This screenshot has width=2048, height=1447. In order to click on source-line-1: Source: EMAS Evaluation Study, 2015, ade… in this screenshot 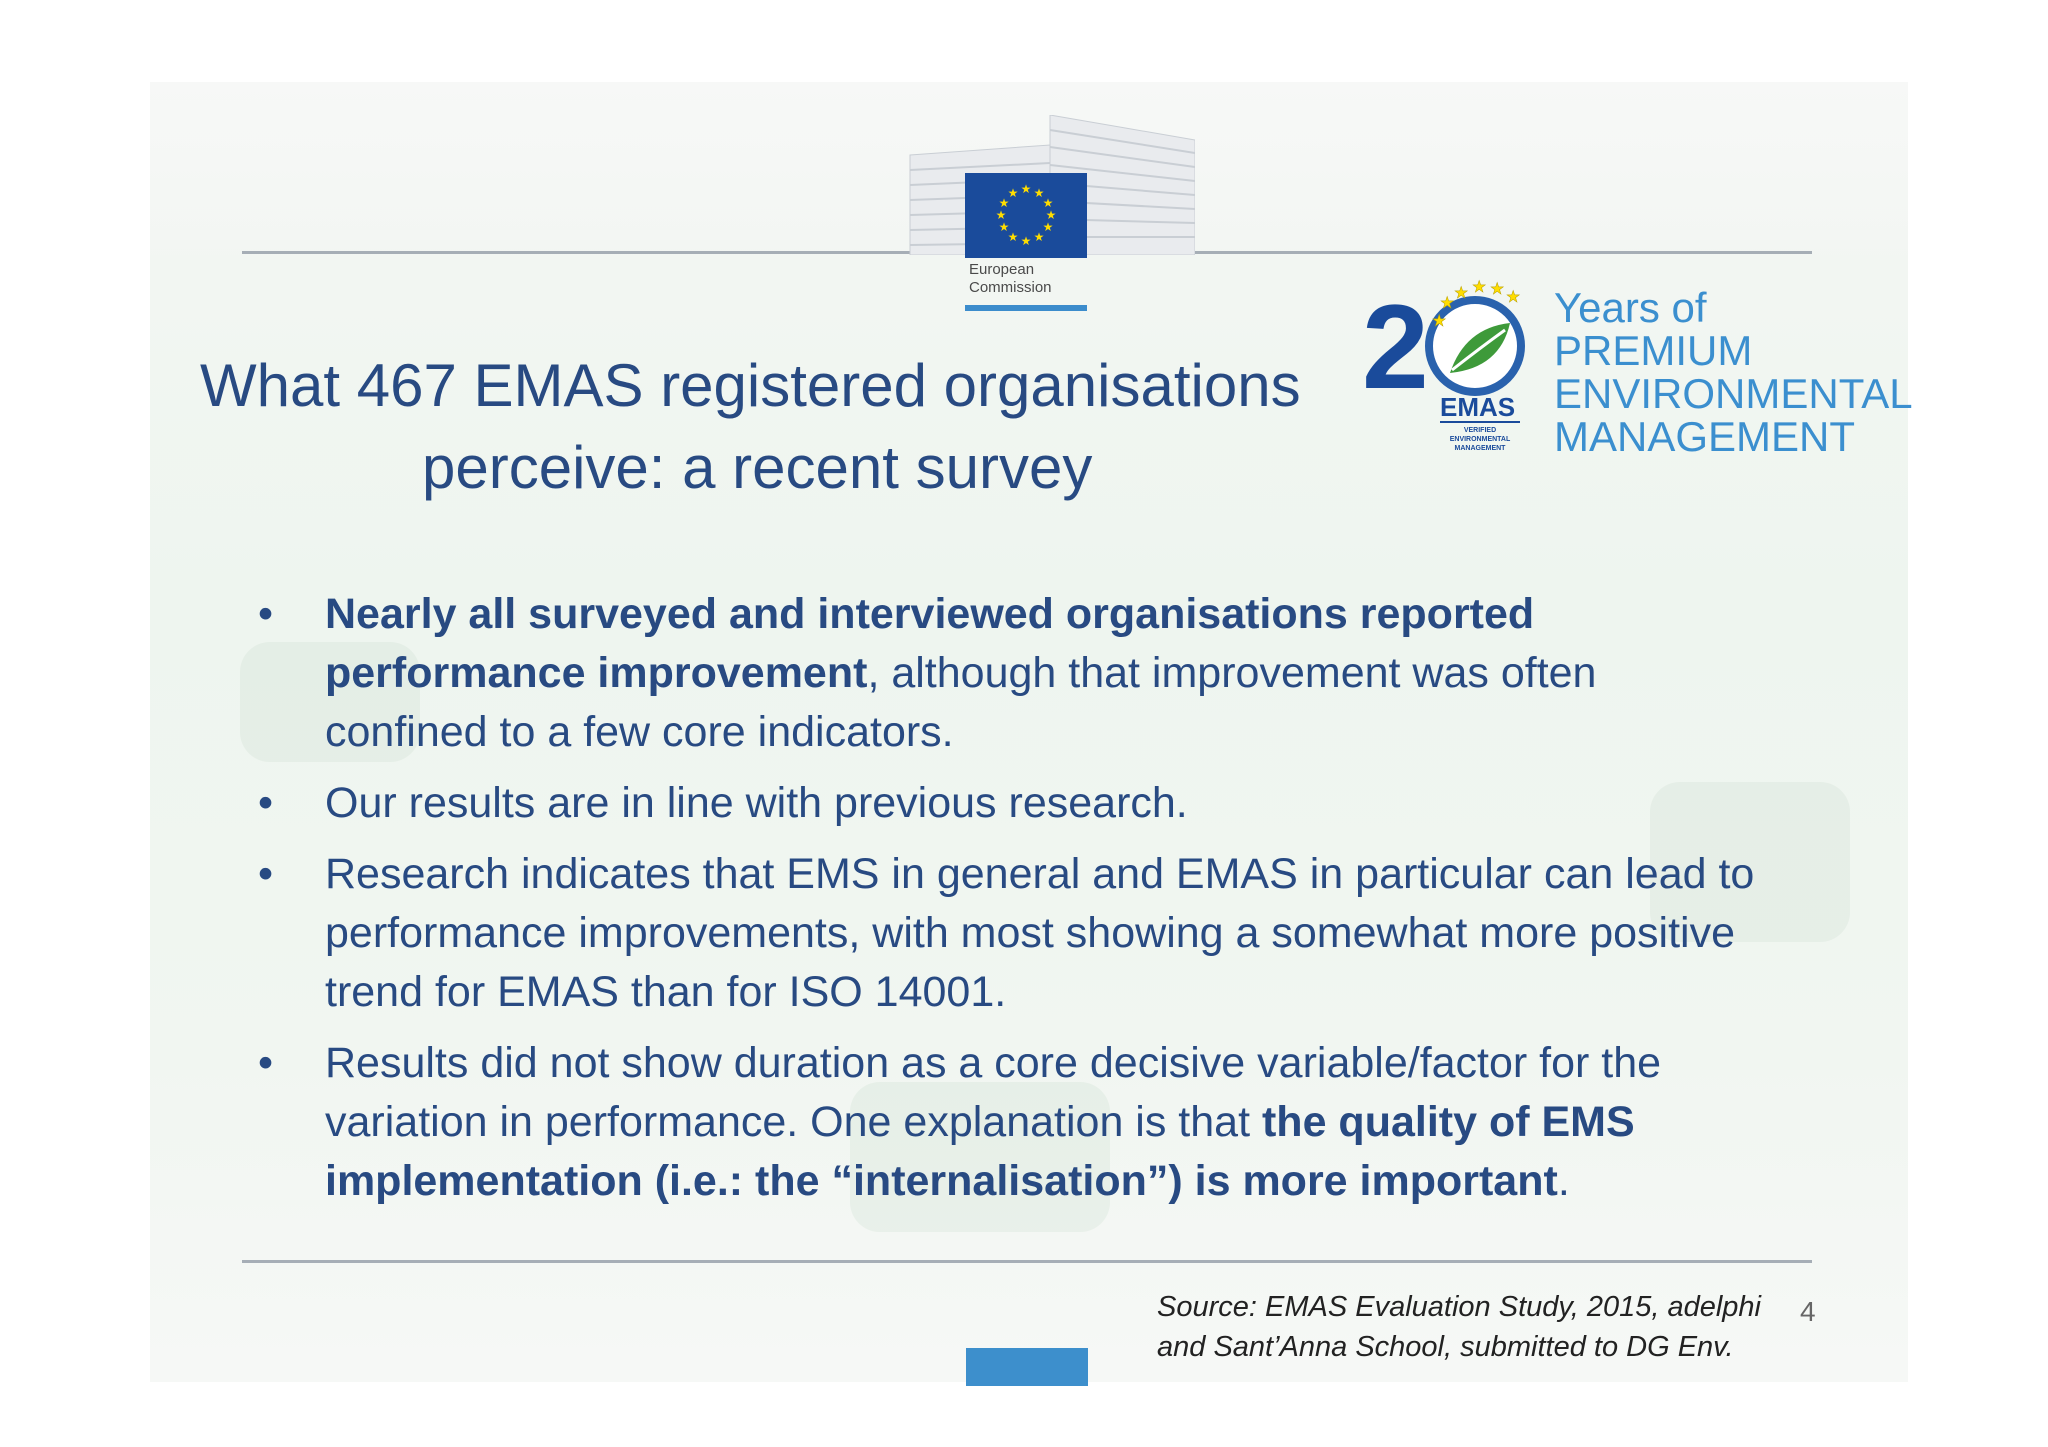, I will do `click(1459, 1307)`.